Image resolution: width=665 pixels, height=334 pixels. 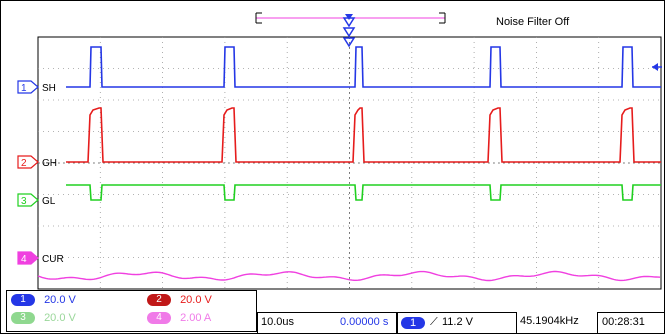 I want to click on ch1-trace, so click(x=363, y=67).